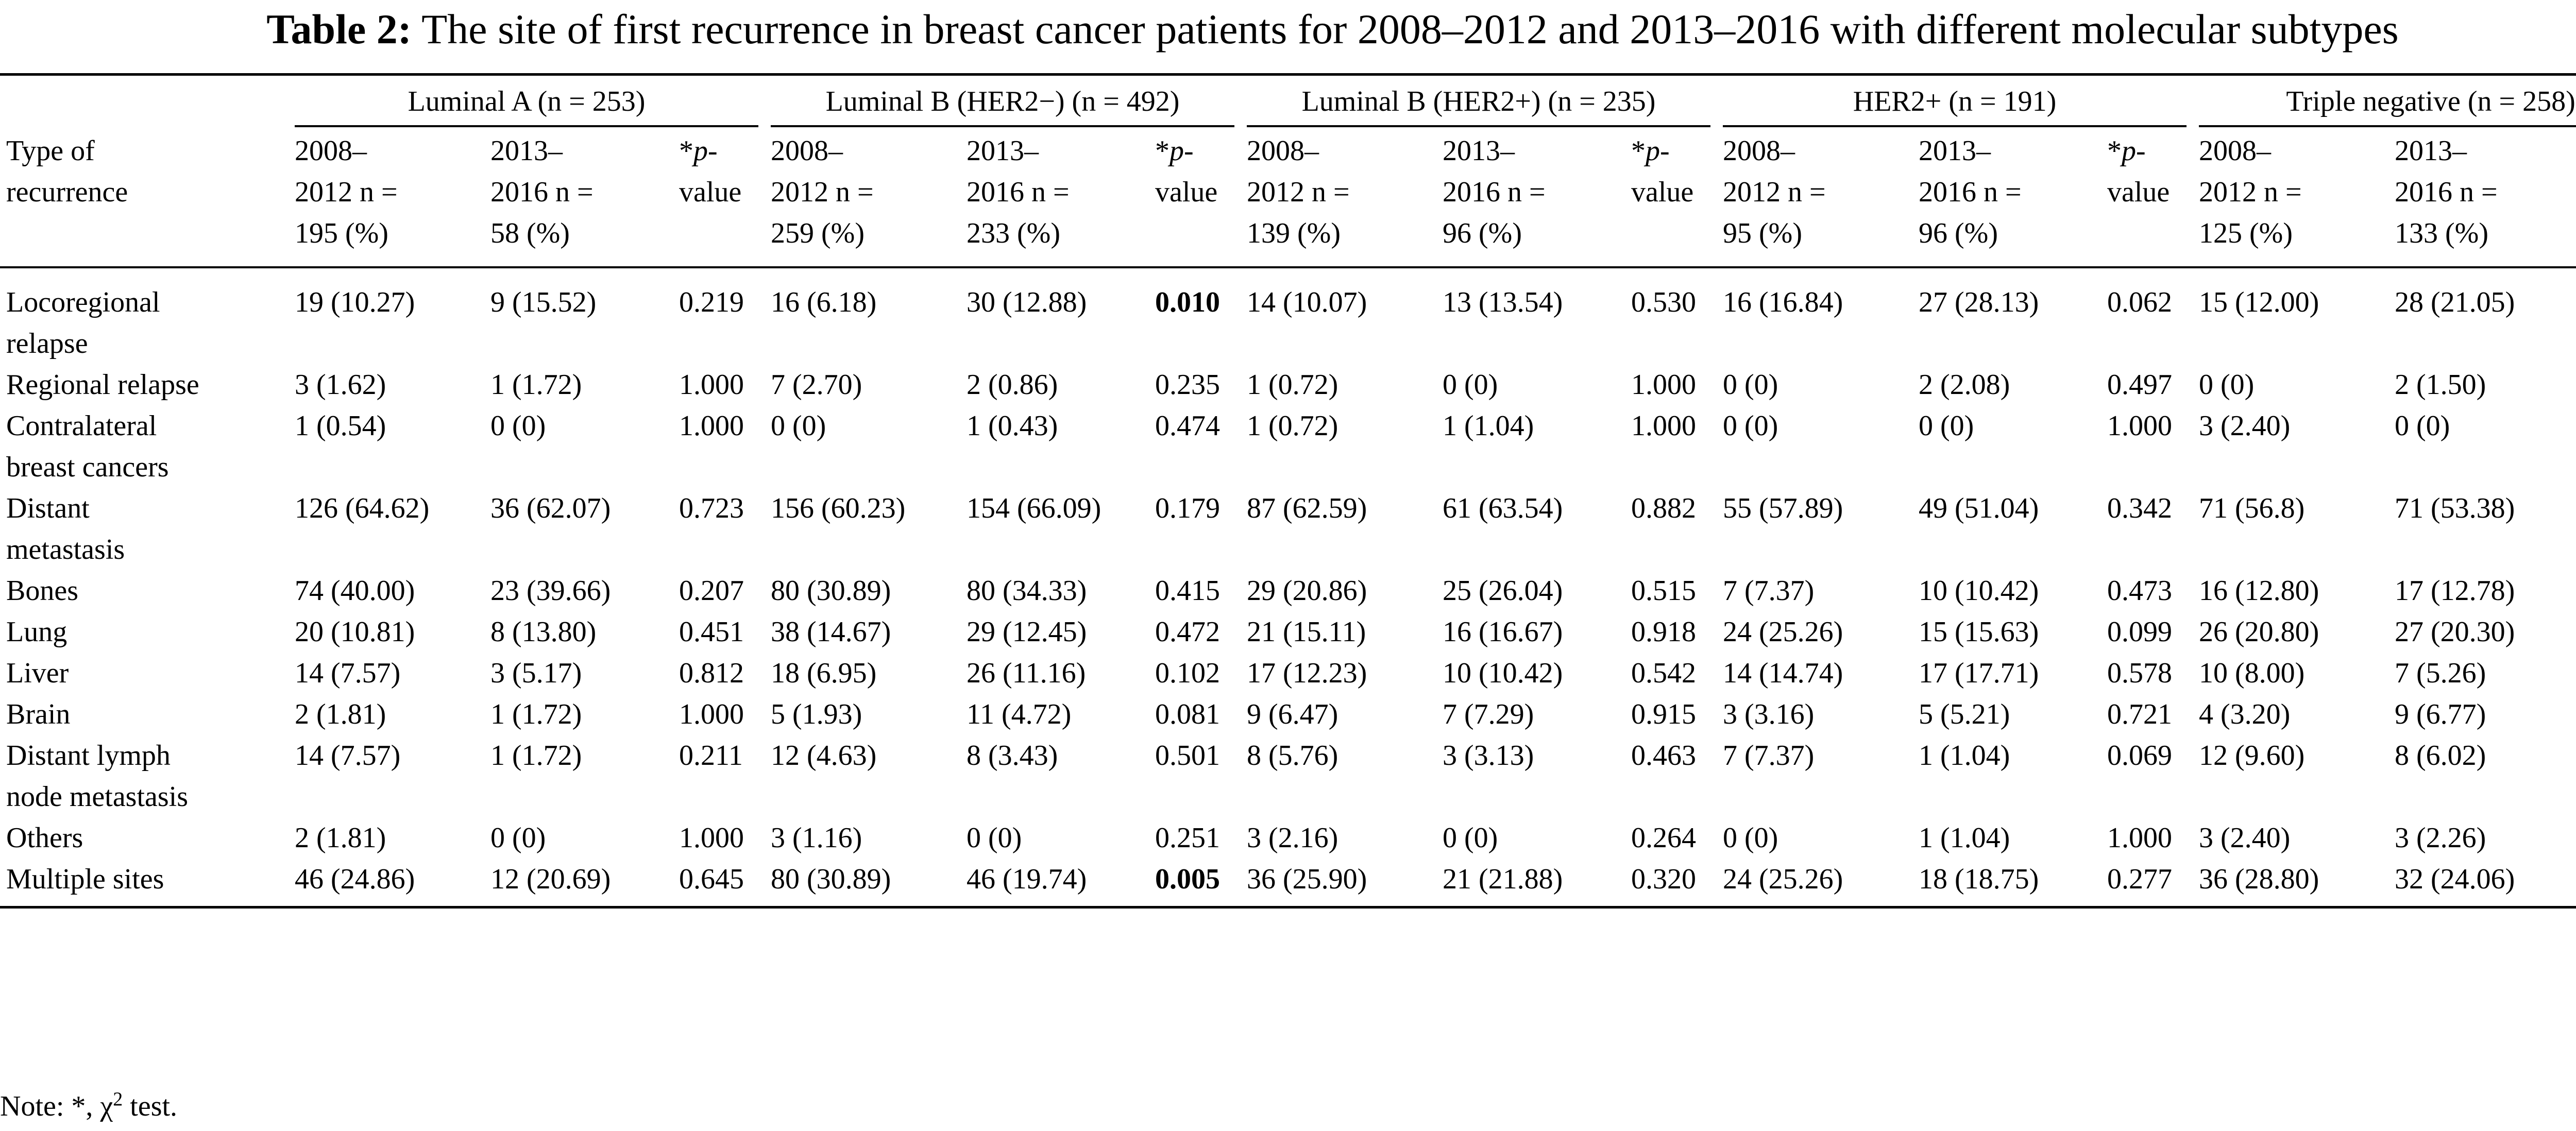  Describe the element at coordinates (355, 591) in the screenshot. I see `count-cell: 74 (40.00)` at that location.